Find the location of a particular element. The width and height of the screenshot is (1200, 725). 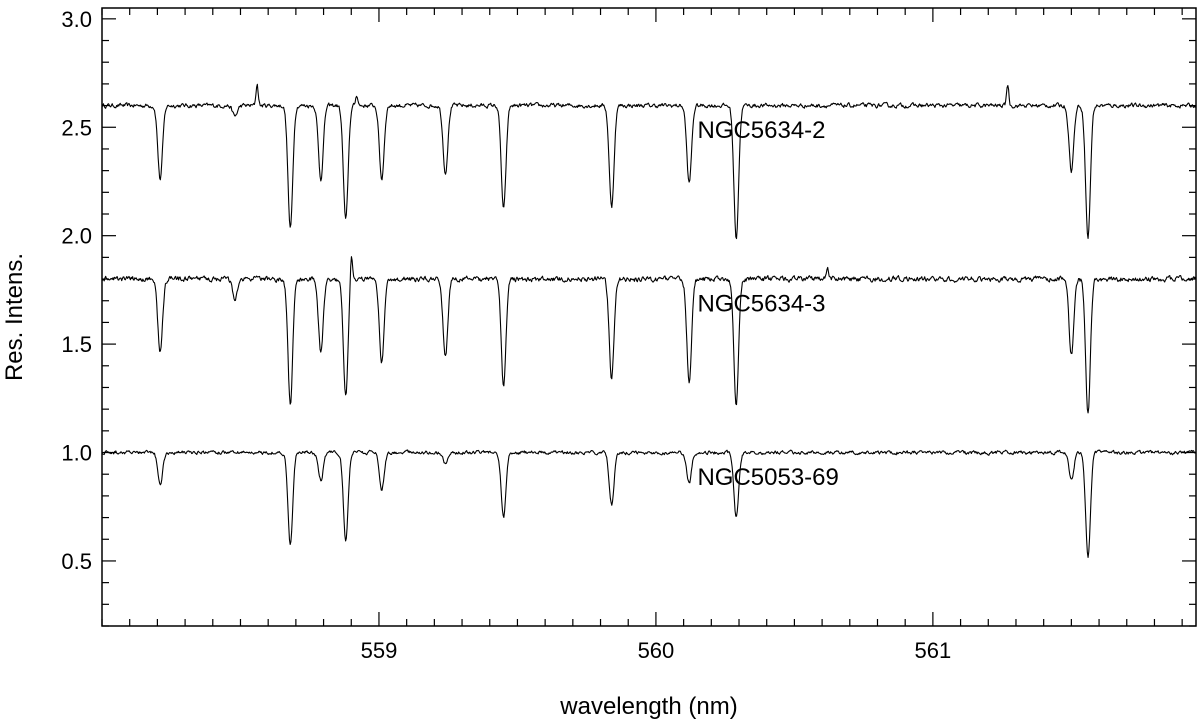

x-tick-label: 560 is located at coordinates (656, 650).